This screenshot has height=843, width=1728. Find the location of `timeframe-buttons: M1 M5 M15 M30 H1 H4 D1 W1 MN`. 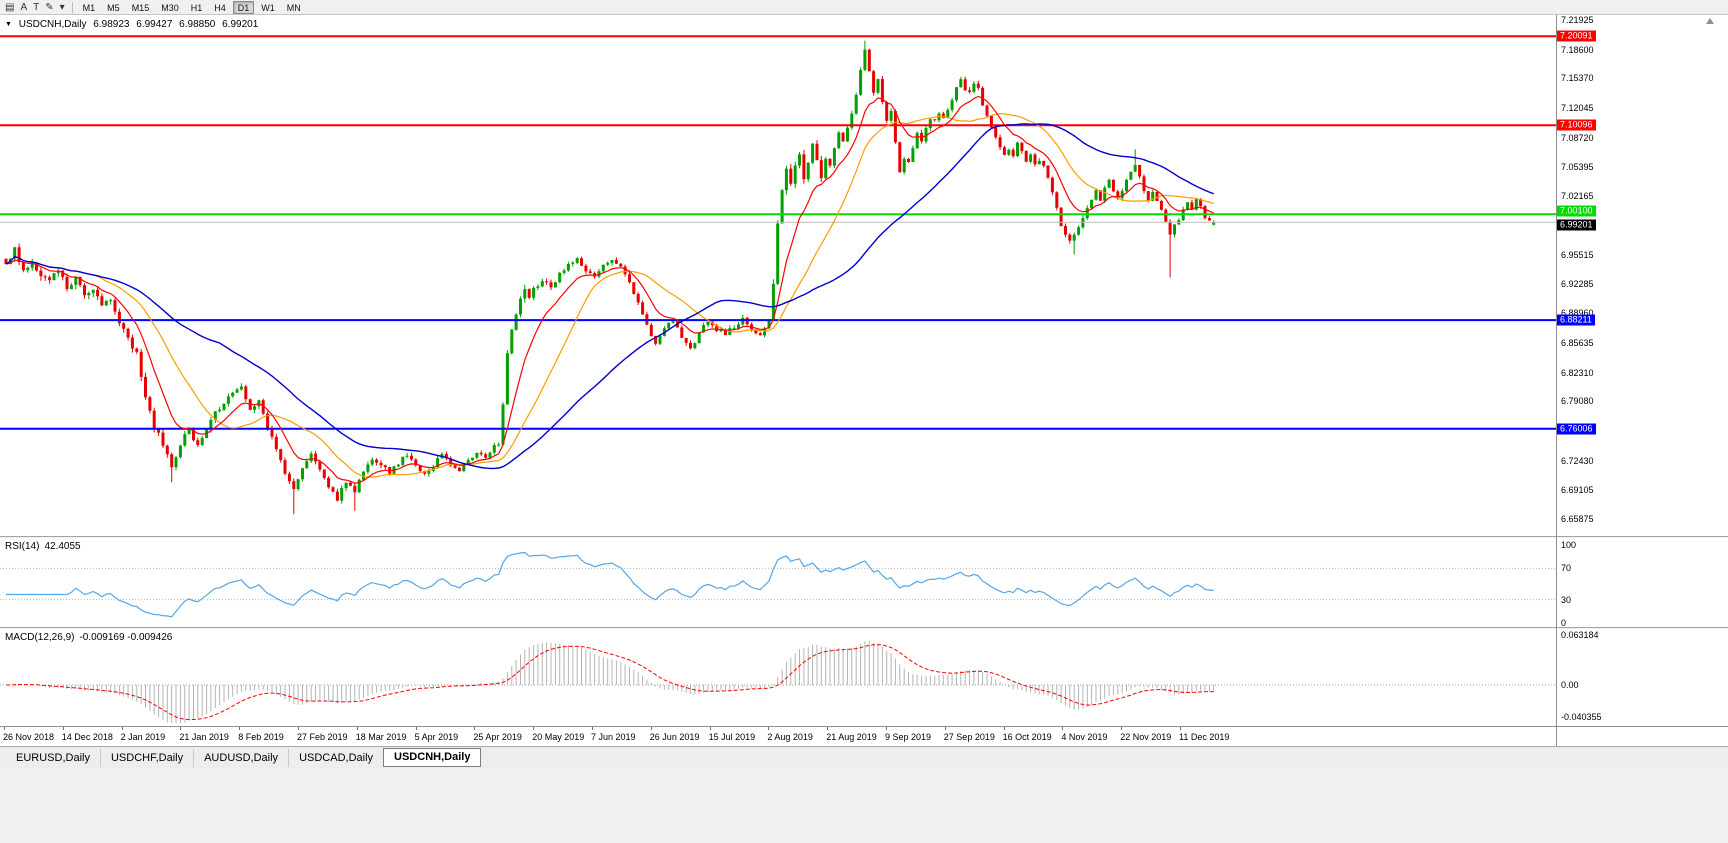

timeframe-buttons: M1 M5 M15 M30 H1 H4 D1 W1 MN is located at coordinates (192, 7).